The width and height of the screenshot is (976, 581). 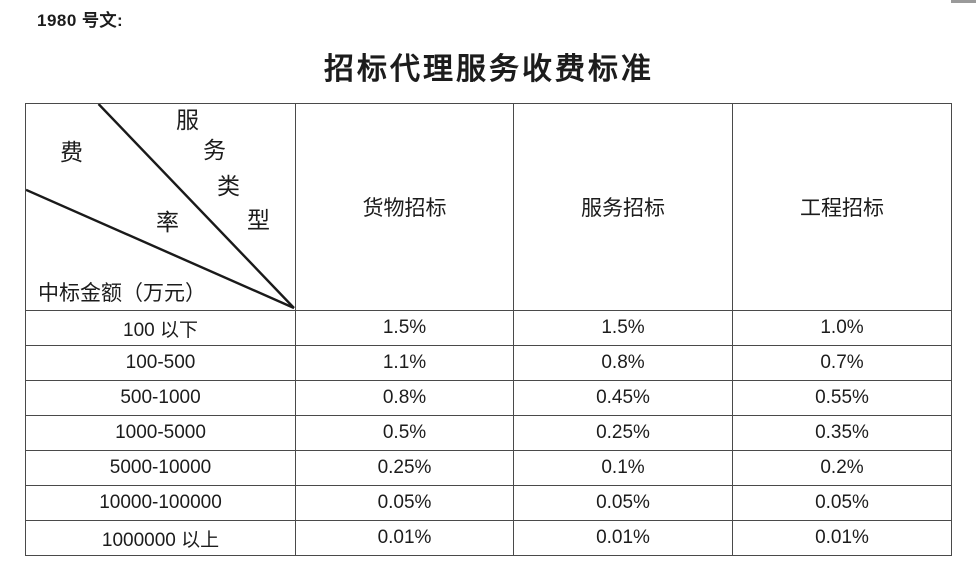 I want to click on rate-value: 1.1%, so click(x=404, y=363).